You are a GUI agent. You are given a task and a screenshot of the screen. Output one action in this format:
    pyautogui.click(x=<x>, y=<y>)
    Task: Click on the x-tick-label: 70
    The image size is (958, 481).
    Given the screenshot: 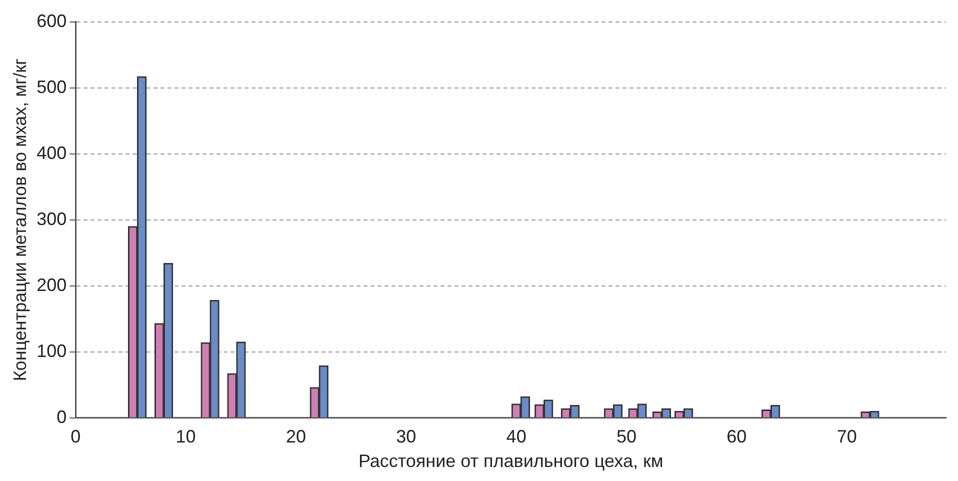 What is the action you would take?
    pyautogui.click(x=846, y=436)
    